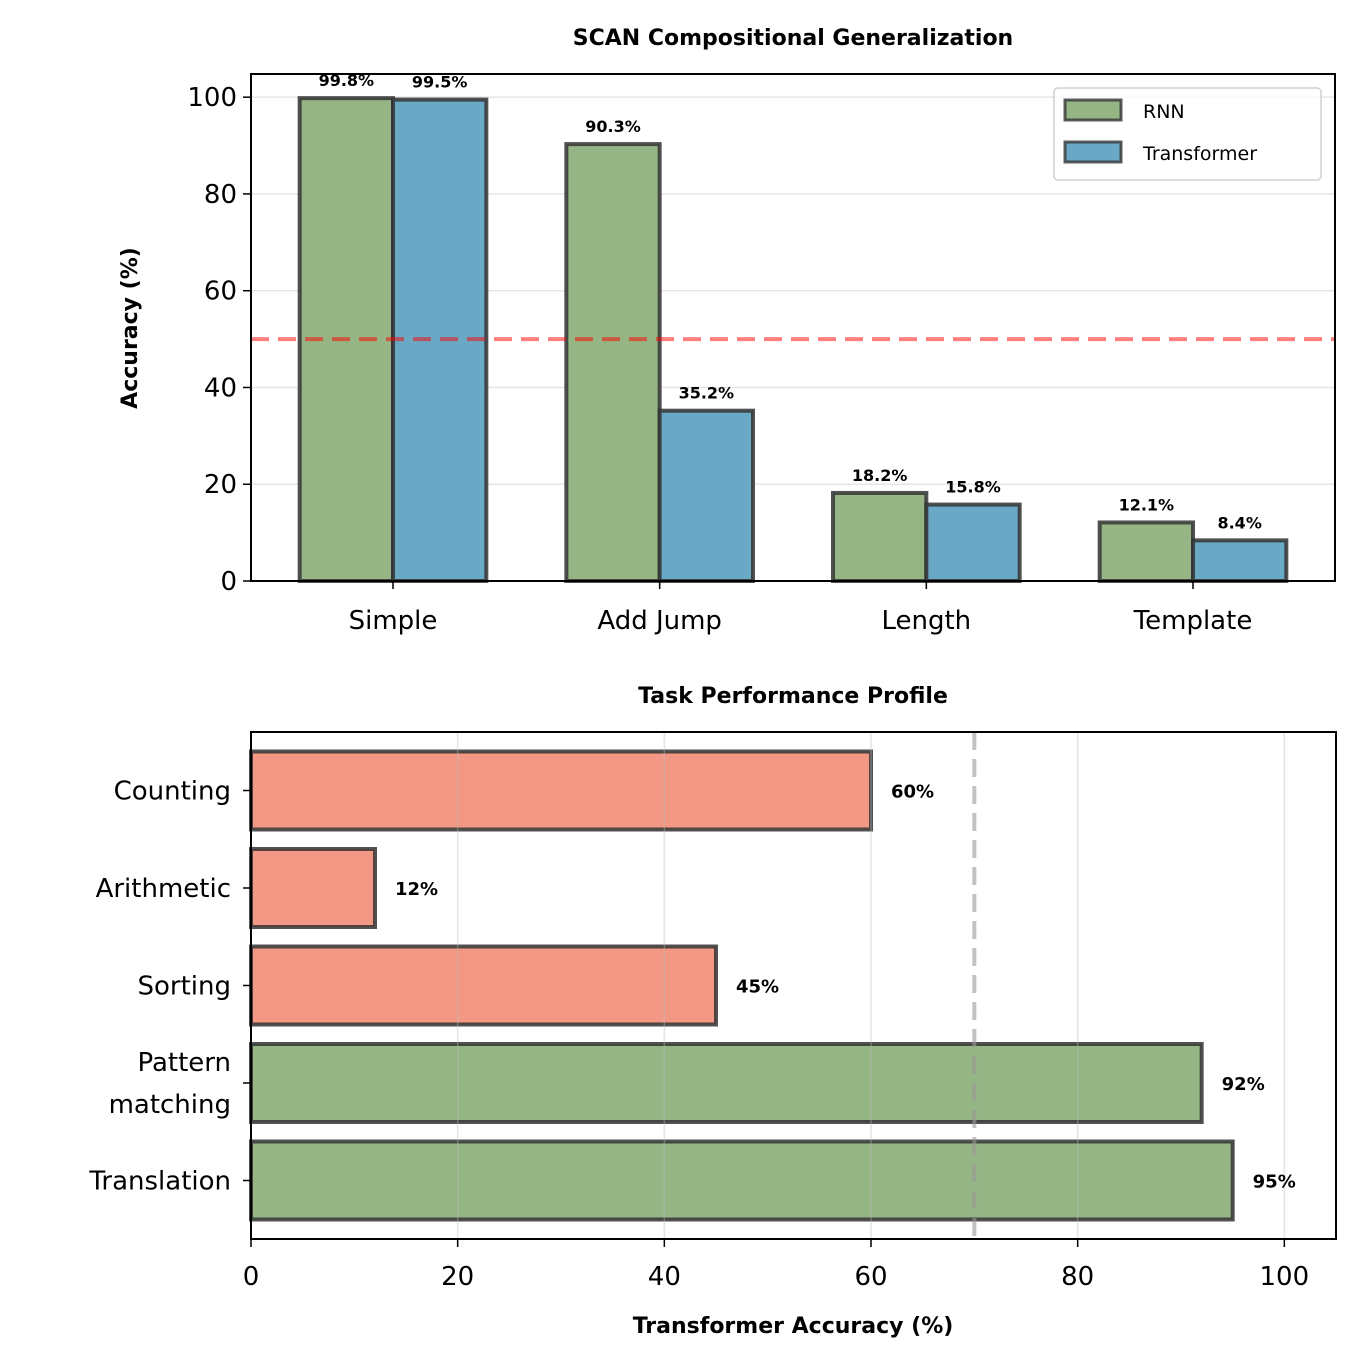 The height and width of the screenshot is (1361, 1355). Describe the element at coordinates (1243, 1084) in the screenshot. I see `value-label: 92%` at that location.